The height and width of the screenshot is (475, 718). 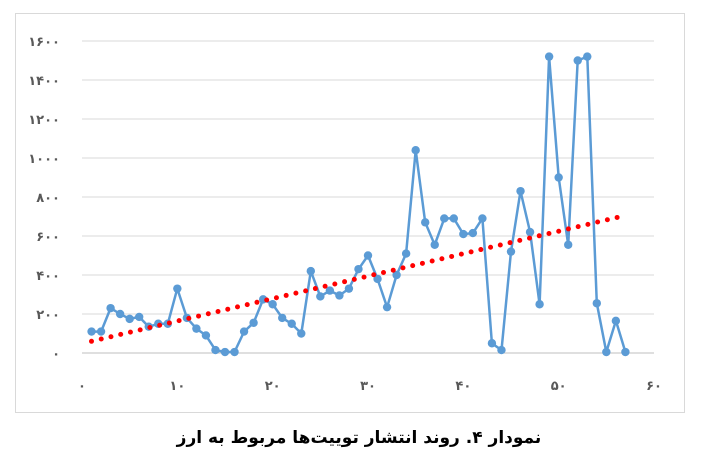 What do you see at coordinates (44, 81) in the screenshot?
I see `y-tick-label: ۱۴۰۰` at bounding box center [44, 81].